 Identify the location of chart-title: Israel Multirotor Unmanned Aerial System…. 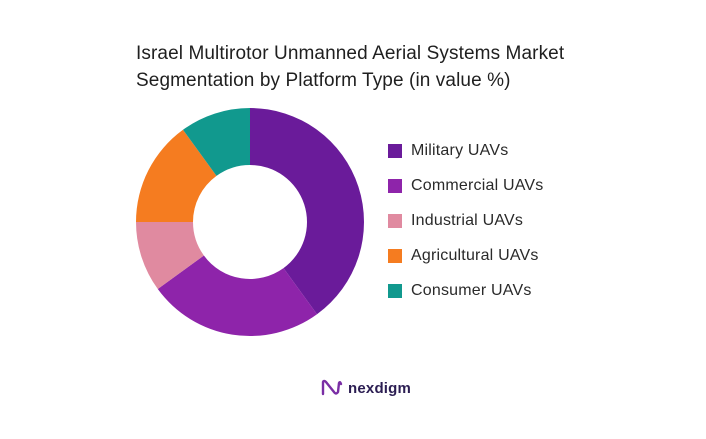
(376, 67).